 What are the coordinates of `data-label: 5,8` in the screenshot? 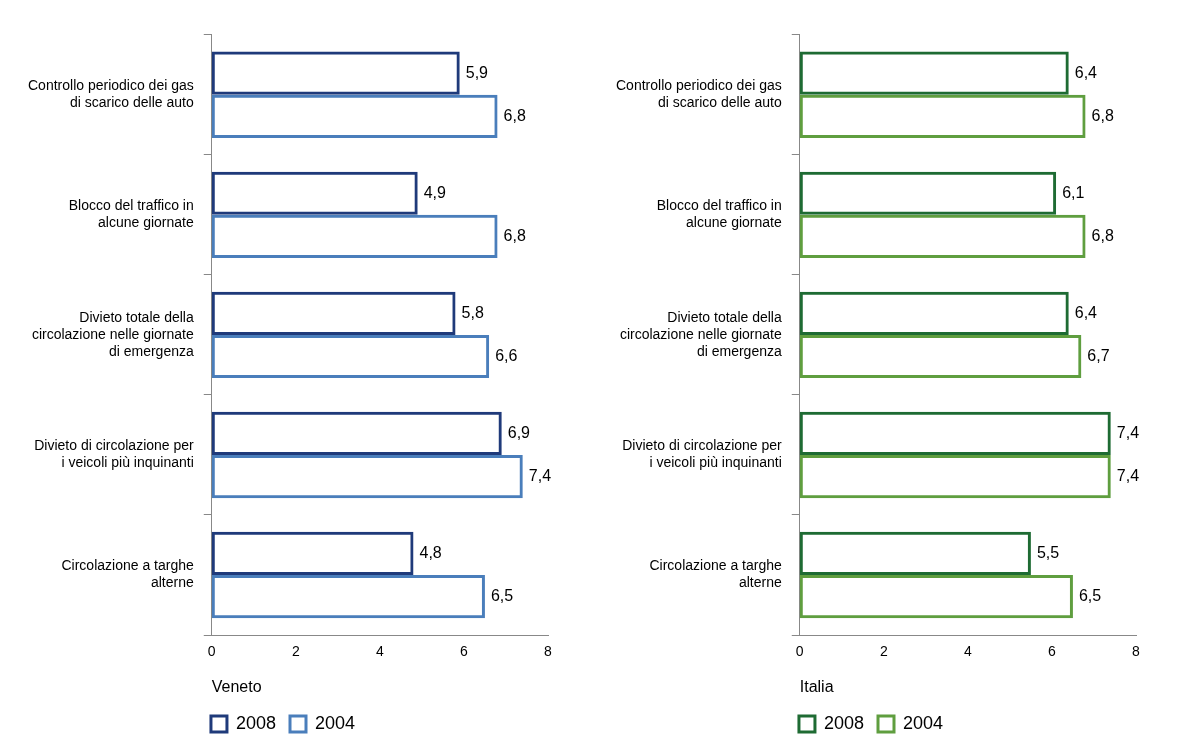 It's located at (472, 312).